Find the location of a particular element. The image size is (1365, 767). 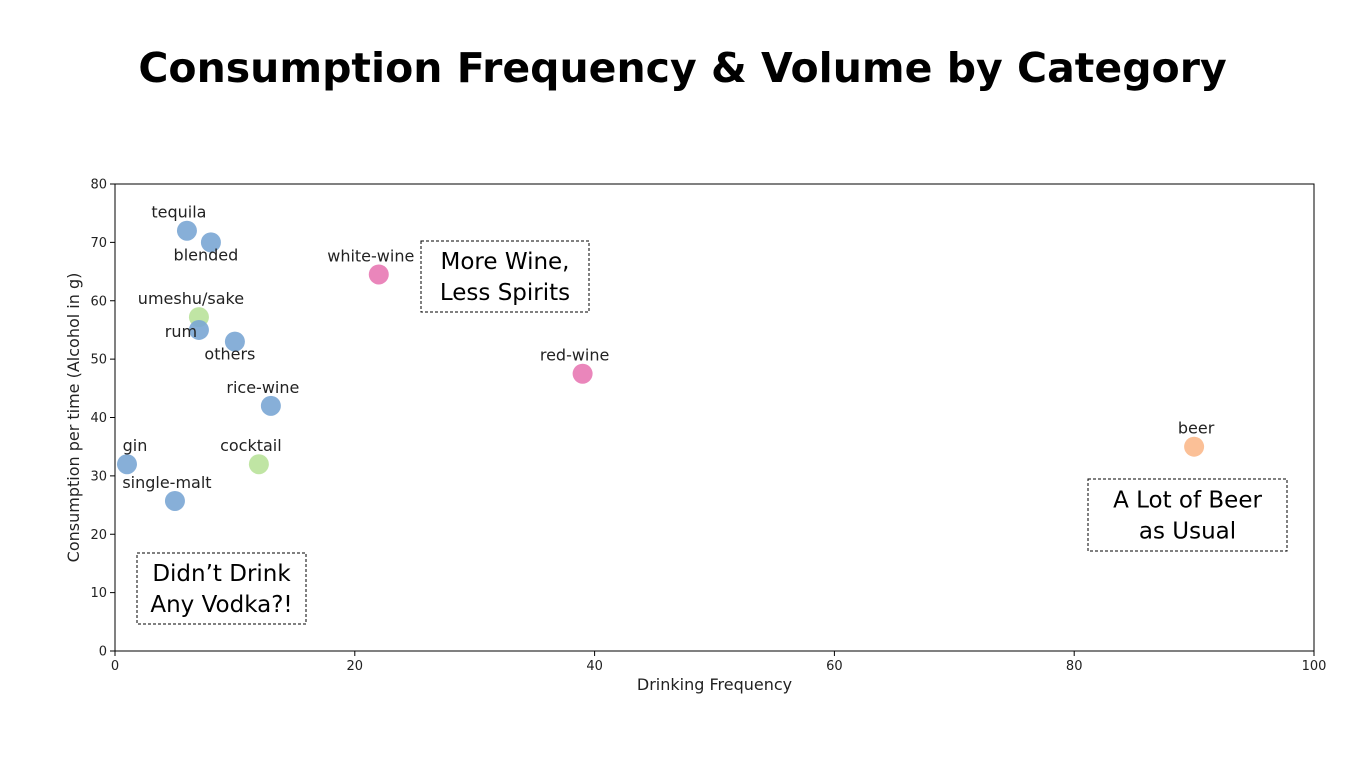

x-axis-label: Drinking Frequency is located at coordinates (714, 684).